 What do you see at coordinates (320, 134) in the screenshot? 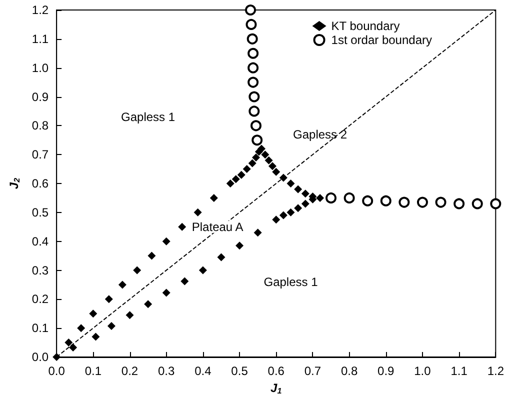
I see `annotation: Gapless 2` at bounding box center [320, 134].